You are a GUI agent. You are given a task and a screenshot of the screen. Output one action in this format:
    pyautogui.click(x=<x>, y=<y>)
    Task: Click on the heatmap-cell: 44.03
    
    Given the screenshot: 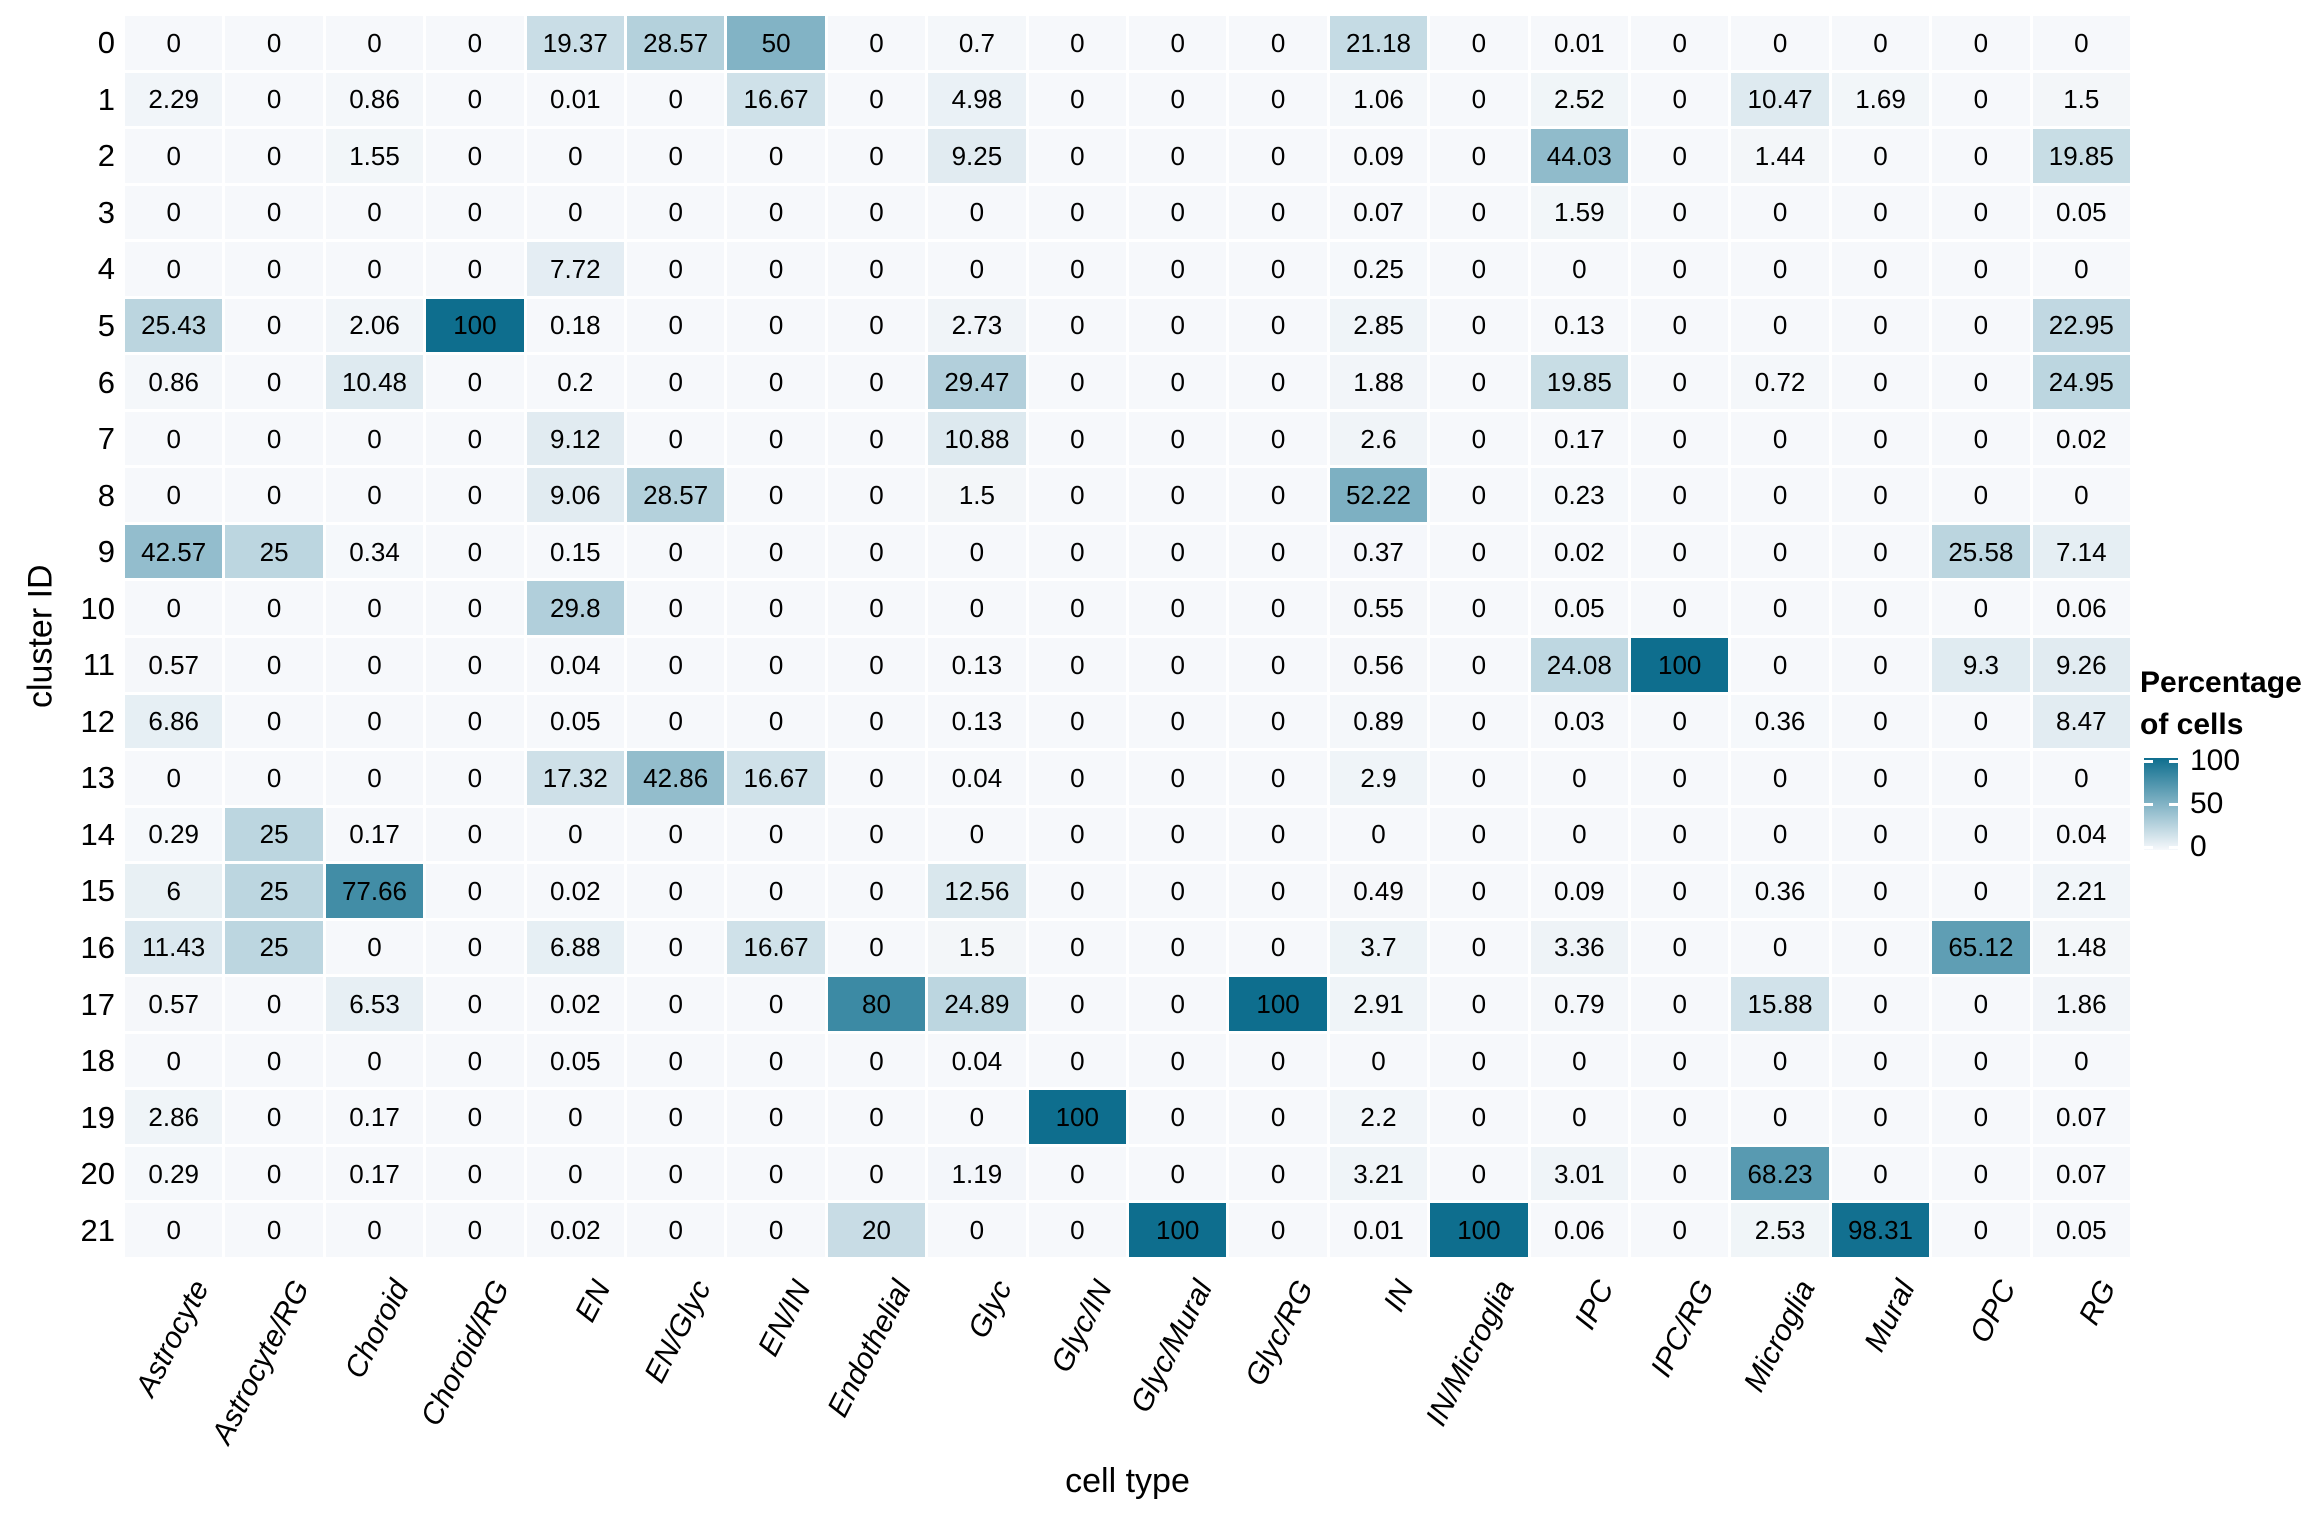 What is the action you would take?
    pyautogui.click(x=1579, y=156)
    